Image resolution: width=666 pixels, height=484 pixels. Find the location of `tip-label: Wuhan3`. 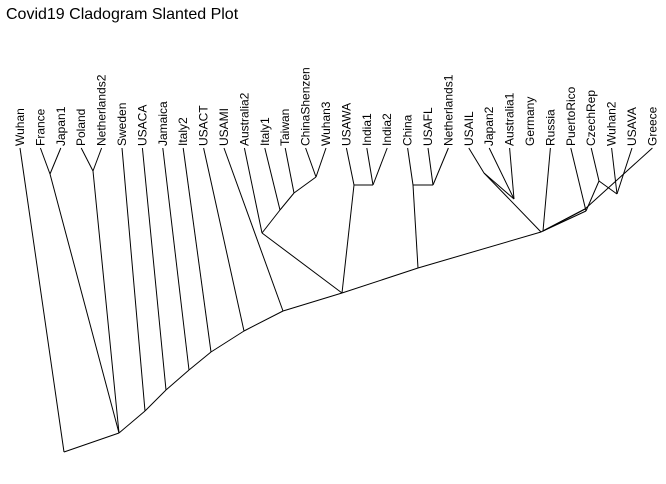

tip-label: Wuhan3 is located at coordinates (326, 123).